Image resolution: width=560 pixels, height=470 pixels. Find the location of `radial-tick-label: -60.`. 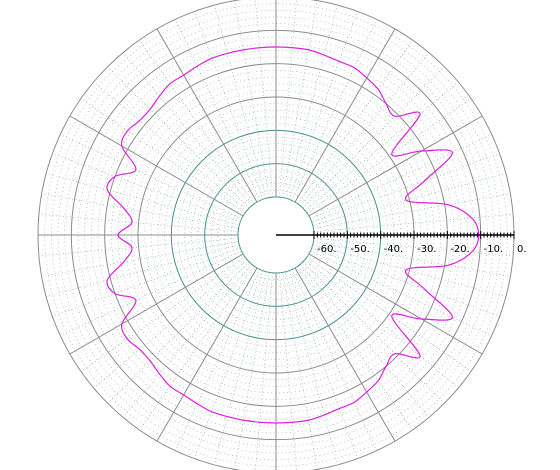

radial-tick-label: -60. is located at coordinates (327, 249).